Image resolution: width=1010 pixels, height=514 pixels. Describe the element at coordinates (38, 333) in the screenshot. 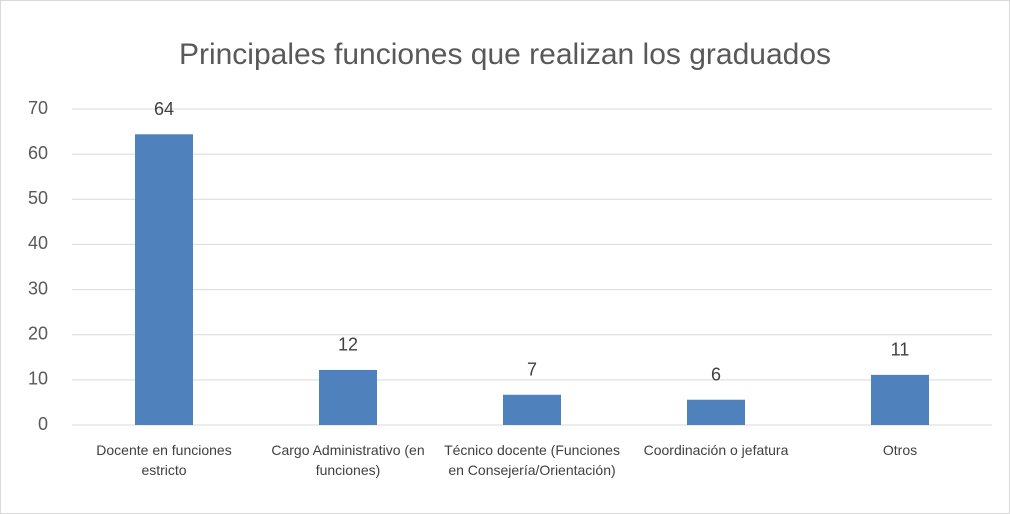

I see `y-tick-label: 20` at that location.